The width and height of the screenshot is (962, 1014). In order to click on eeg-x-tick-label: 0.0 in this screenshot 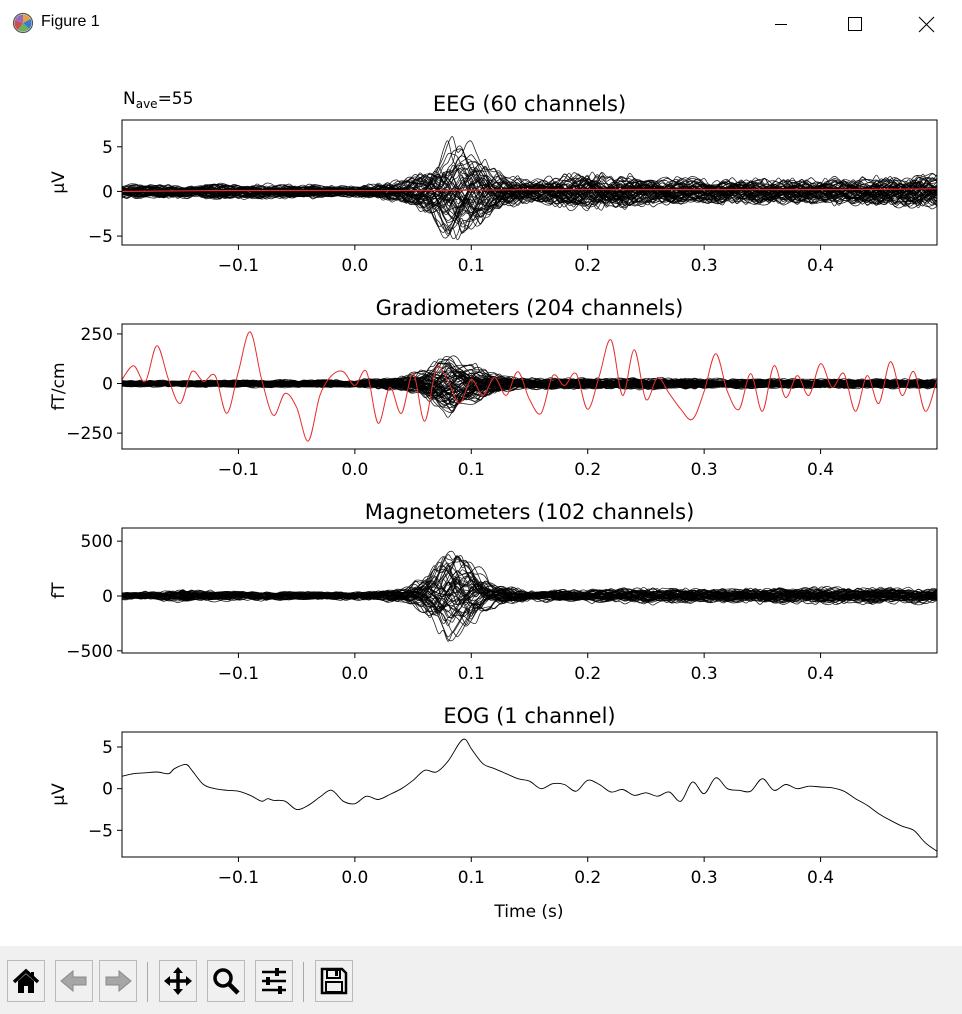, I will do `click(354, 266)`.